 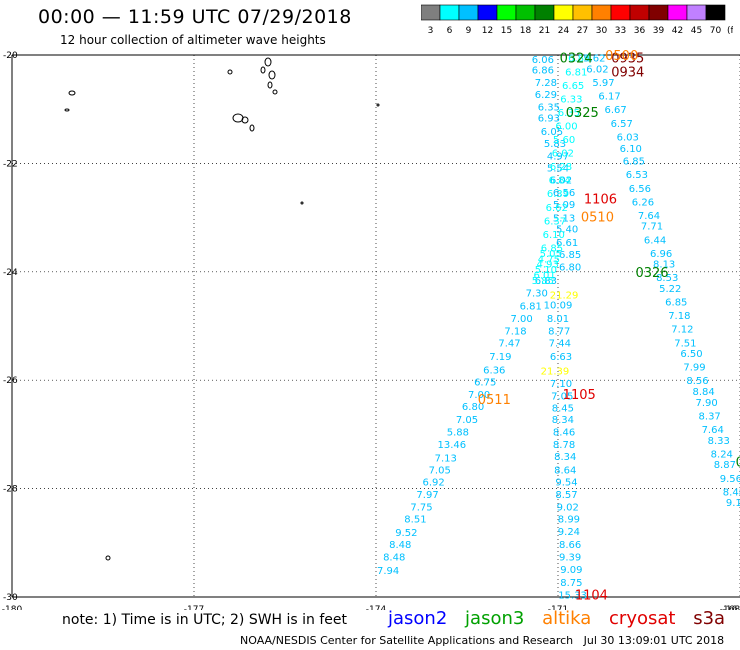 I want to click on scale-tick-label: 15, so click(x=506, y=31).